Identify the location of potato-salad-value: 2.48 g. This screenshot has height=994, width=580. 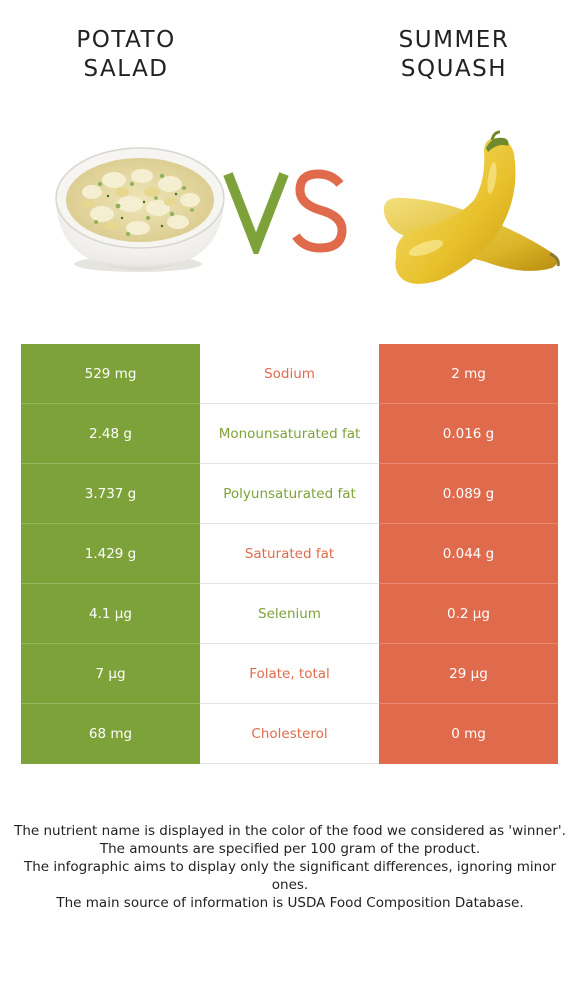
(110, 434).